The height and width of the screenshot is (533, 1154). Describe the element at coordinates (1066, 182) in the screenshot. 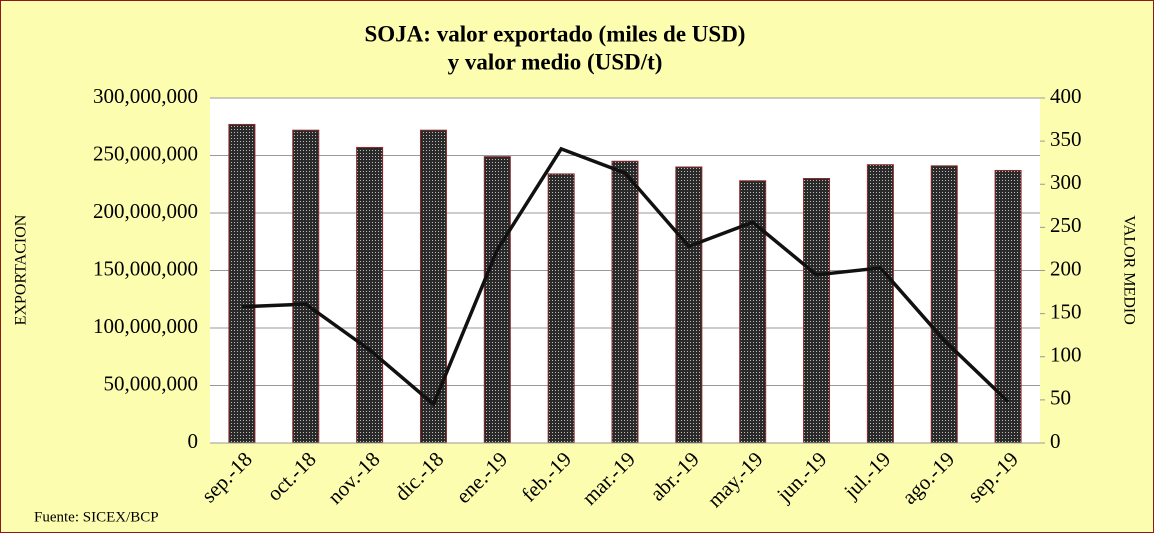

I see `y2-tick-label: 300` at that location.